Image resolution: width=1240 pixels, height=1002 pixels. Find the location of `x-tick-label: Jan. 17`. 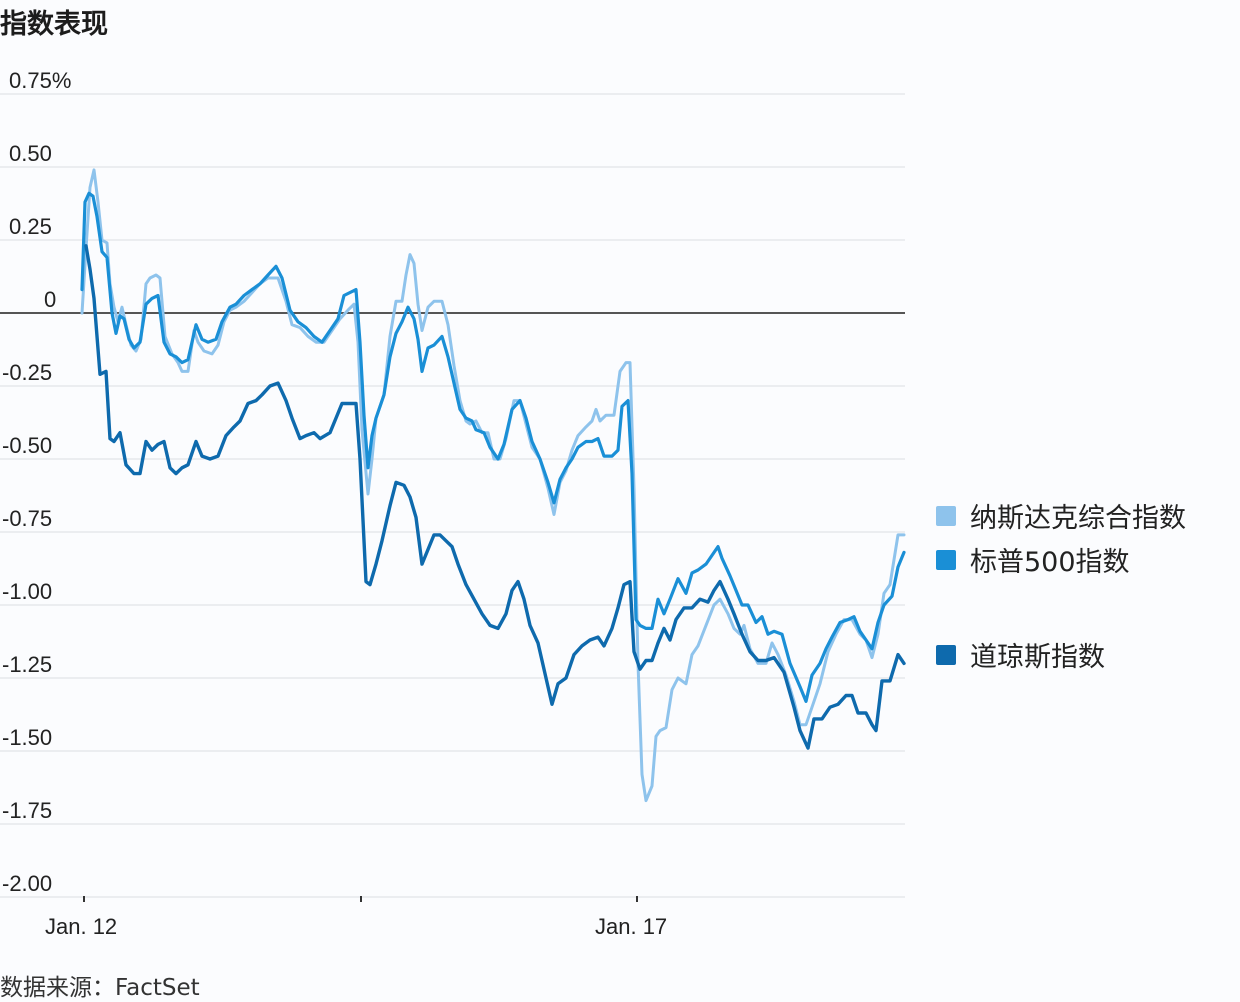

x-tick-label: Jan. 17 is located at coordinates (631, 926).